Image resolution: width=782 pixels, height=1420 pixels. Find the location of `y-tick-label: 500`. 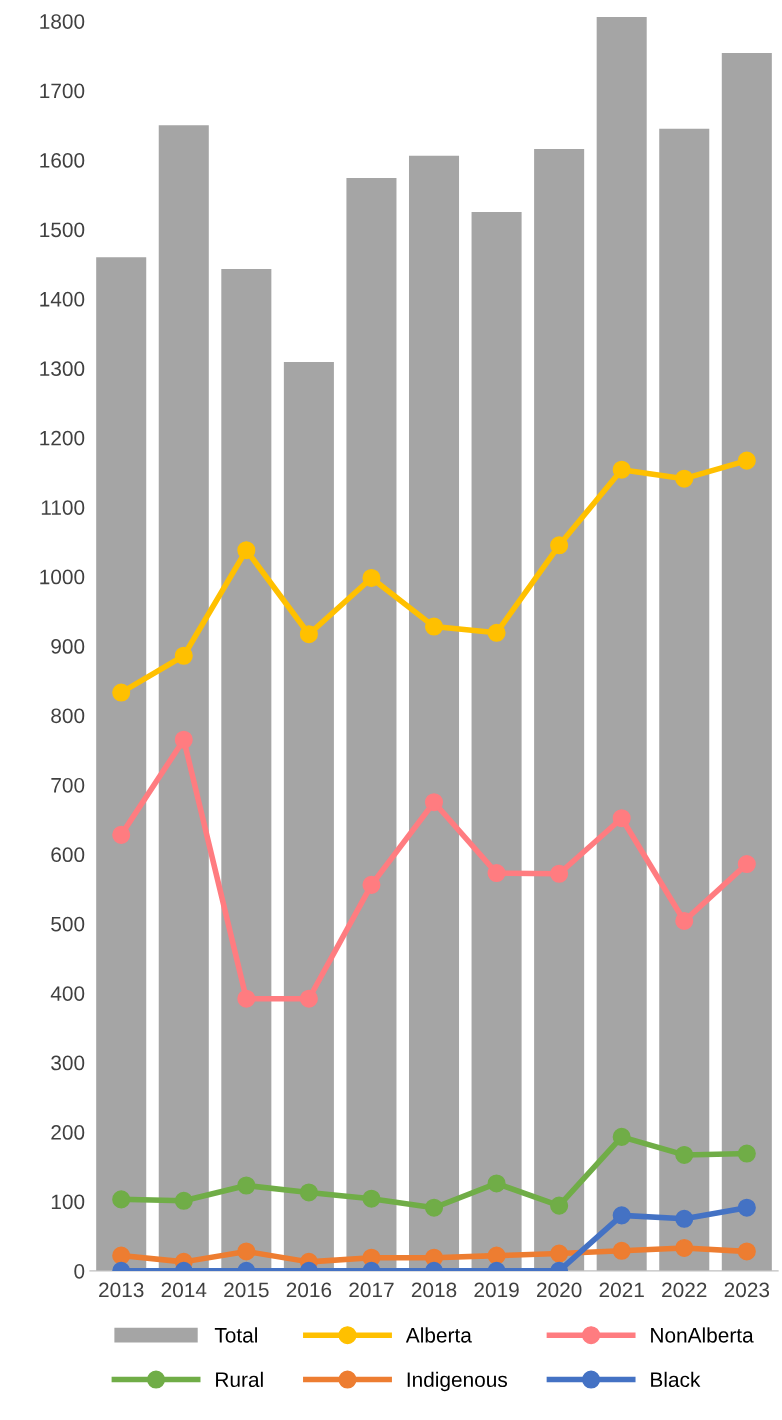

y-tick-label: 500 is located at coordinates (68, 924).